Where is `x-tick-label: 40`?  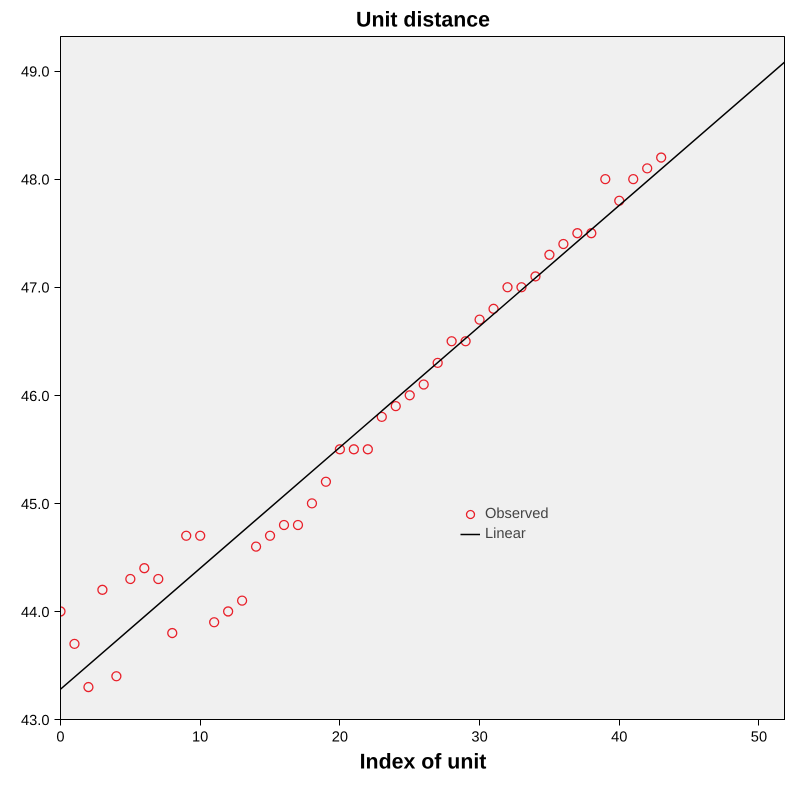
x-tick-label: 40 is located at coordinates (619, 738).